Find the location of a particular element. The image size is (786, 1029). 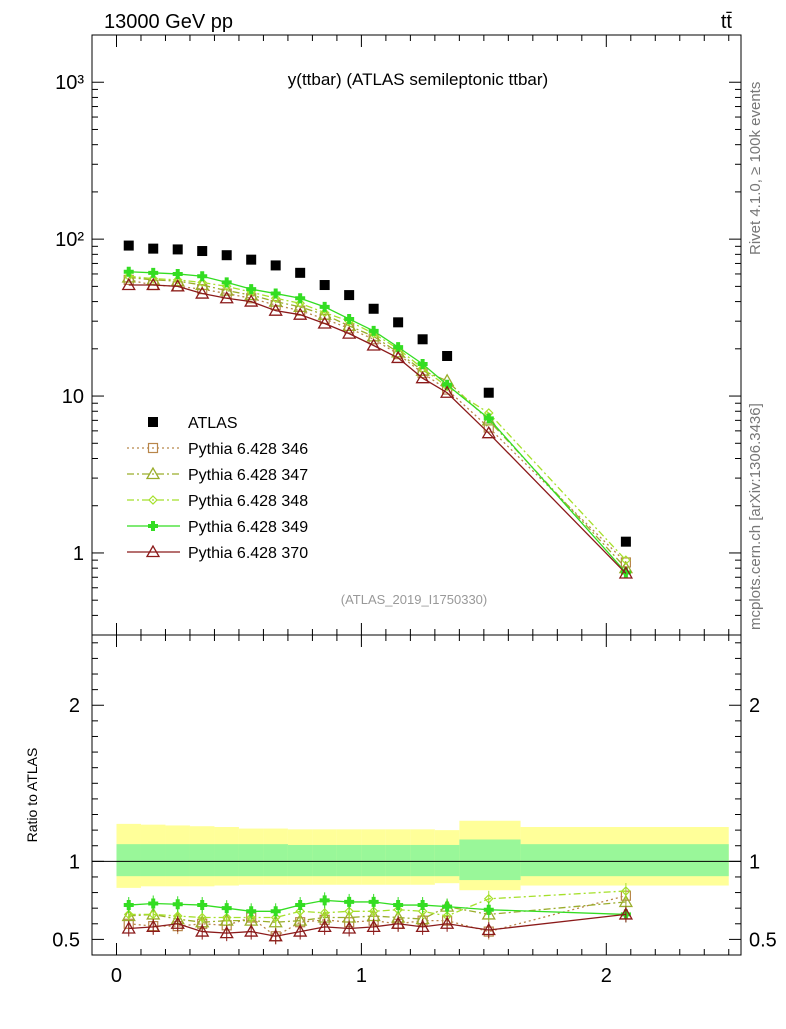

ratio-ytick-label-left: 0.5 is located at coordinates (66, 940).